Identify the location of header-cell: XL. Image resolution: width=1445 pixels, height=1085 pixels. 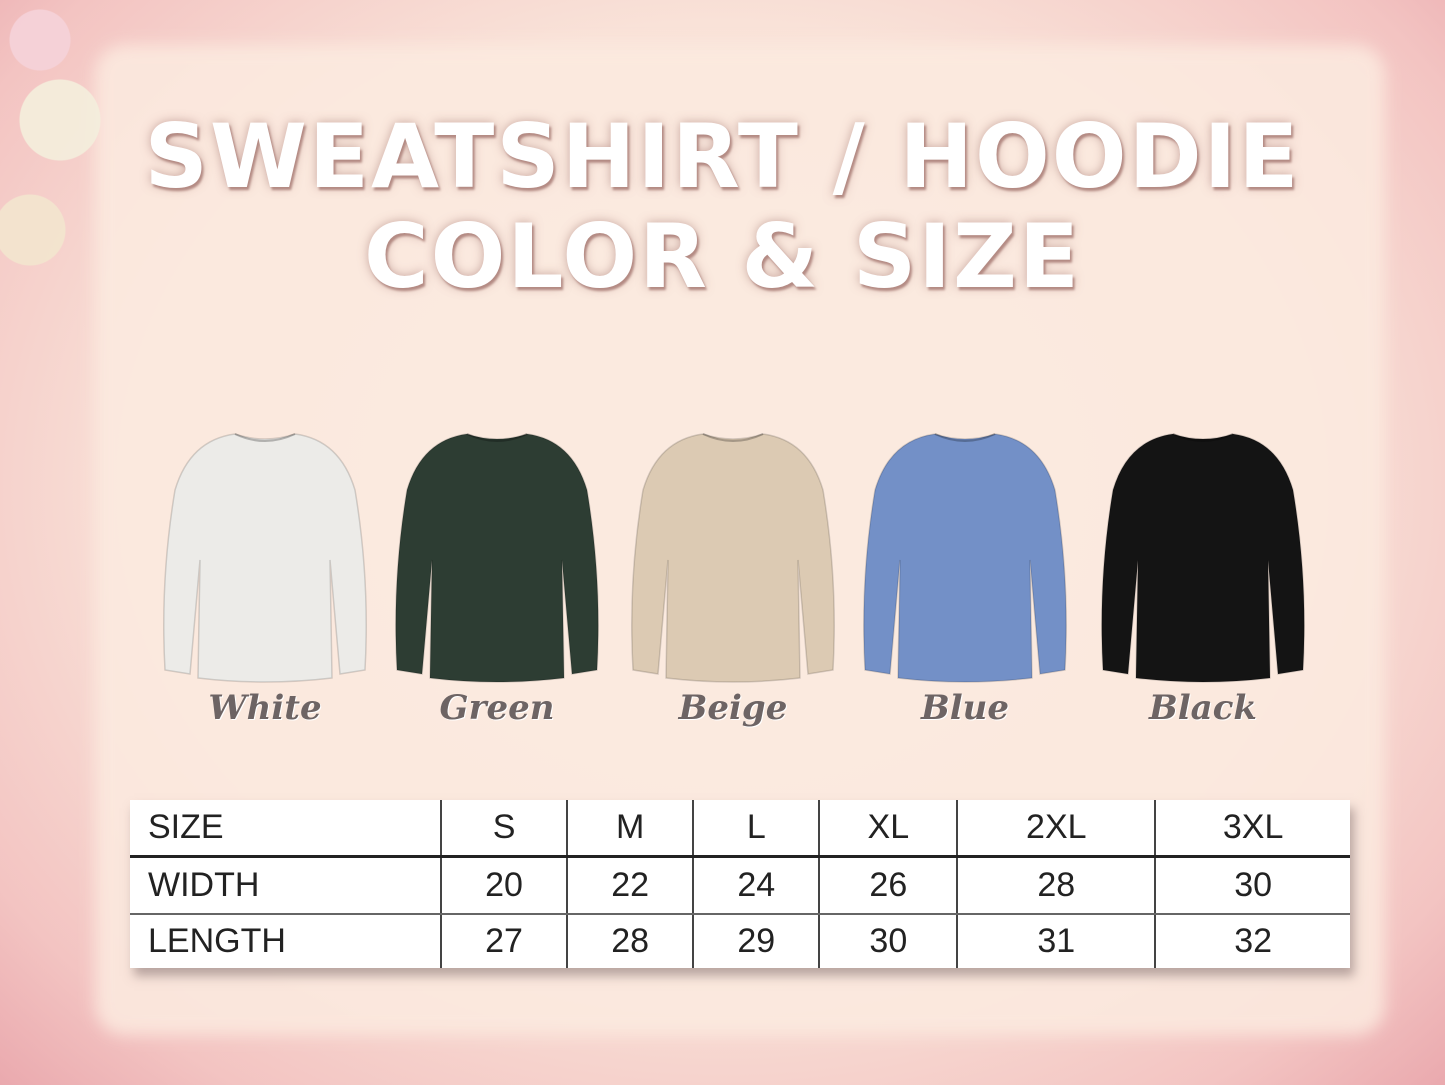
(888, 829).